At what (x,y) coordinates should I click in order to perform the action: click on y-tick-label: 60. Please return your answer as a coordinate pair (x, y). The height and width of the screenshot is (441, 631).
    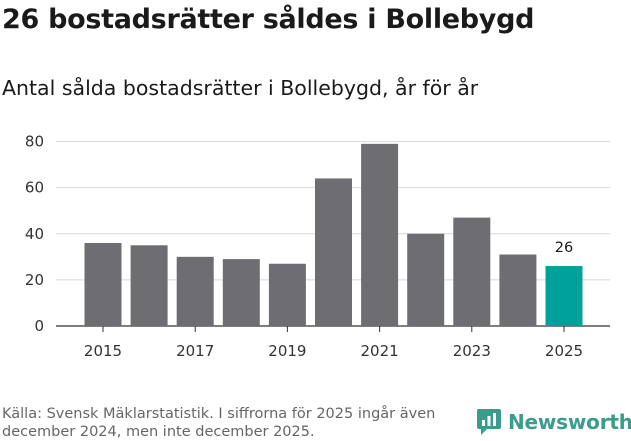
    Looking at the image, I should click on (34, 188).